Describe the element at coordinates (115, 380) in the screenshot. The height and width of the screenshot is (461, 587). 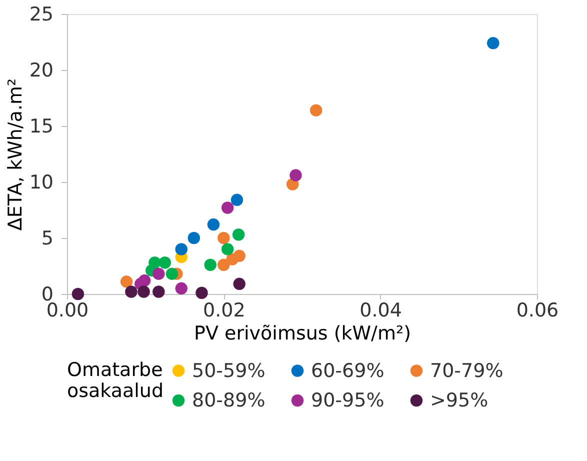
I see `legend-title: Omatarbe osakaalud` at that location.